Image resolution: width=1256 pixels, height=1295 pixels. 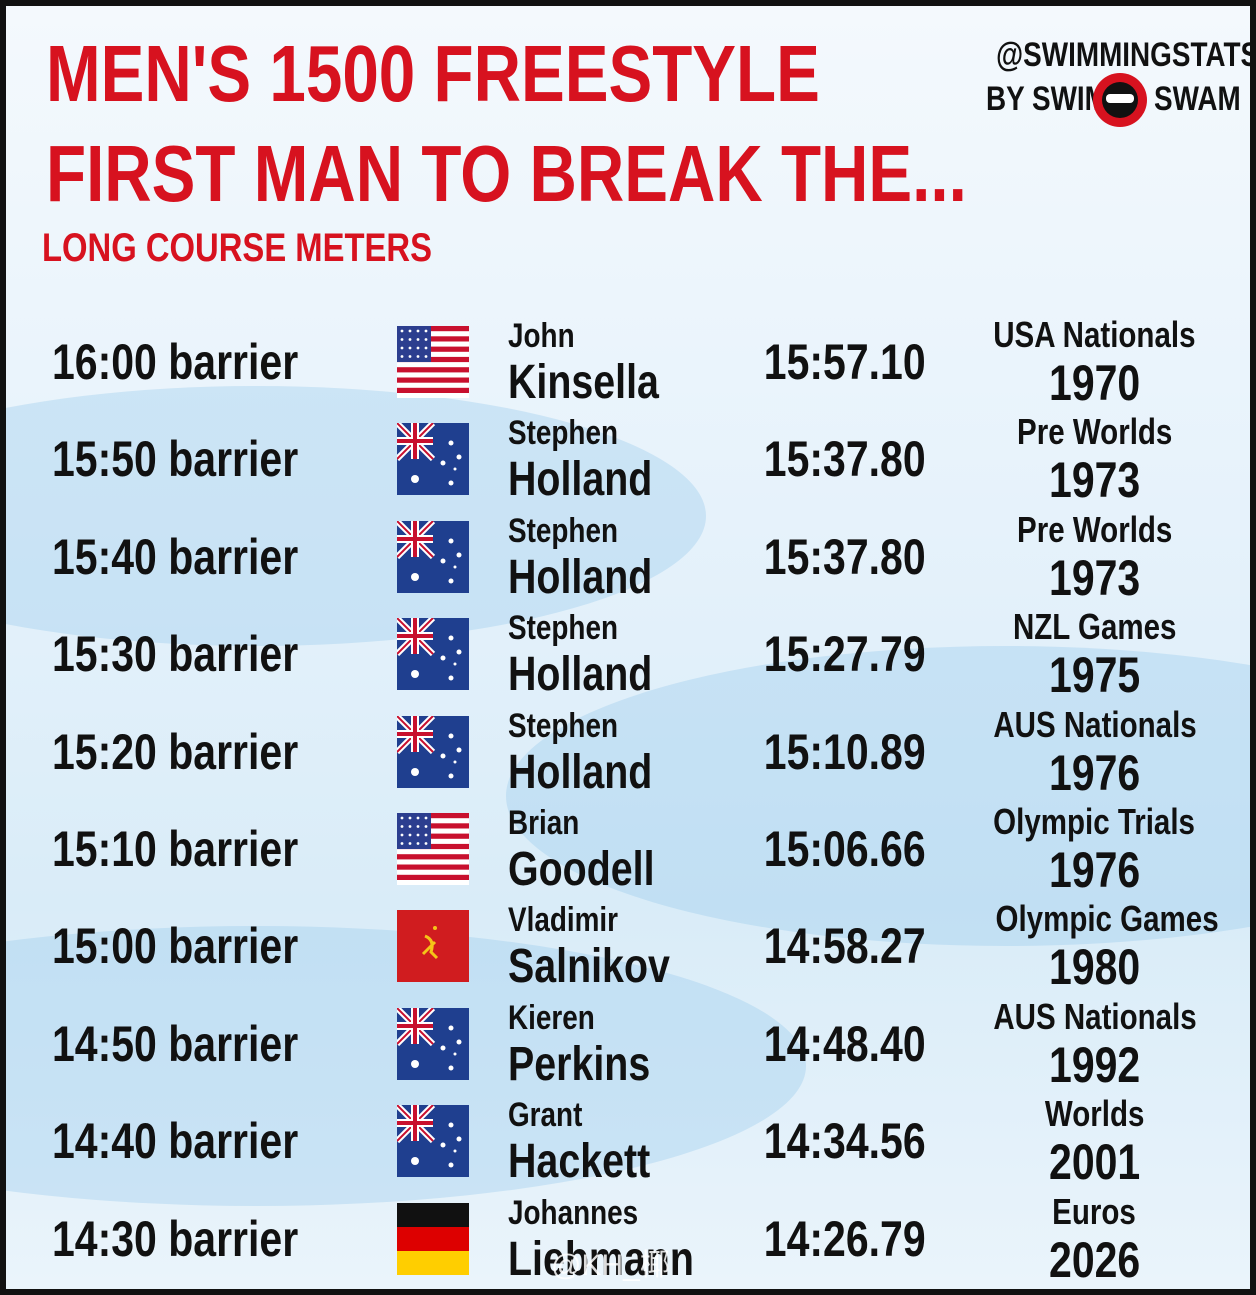 I want to click on year: 2026, so click(x=1094, y=1260).